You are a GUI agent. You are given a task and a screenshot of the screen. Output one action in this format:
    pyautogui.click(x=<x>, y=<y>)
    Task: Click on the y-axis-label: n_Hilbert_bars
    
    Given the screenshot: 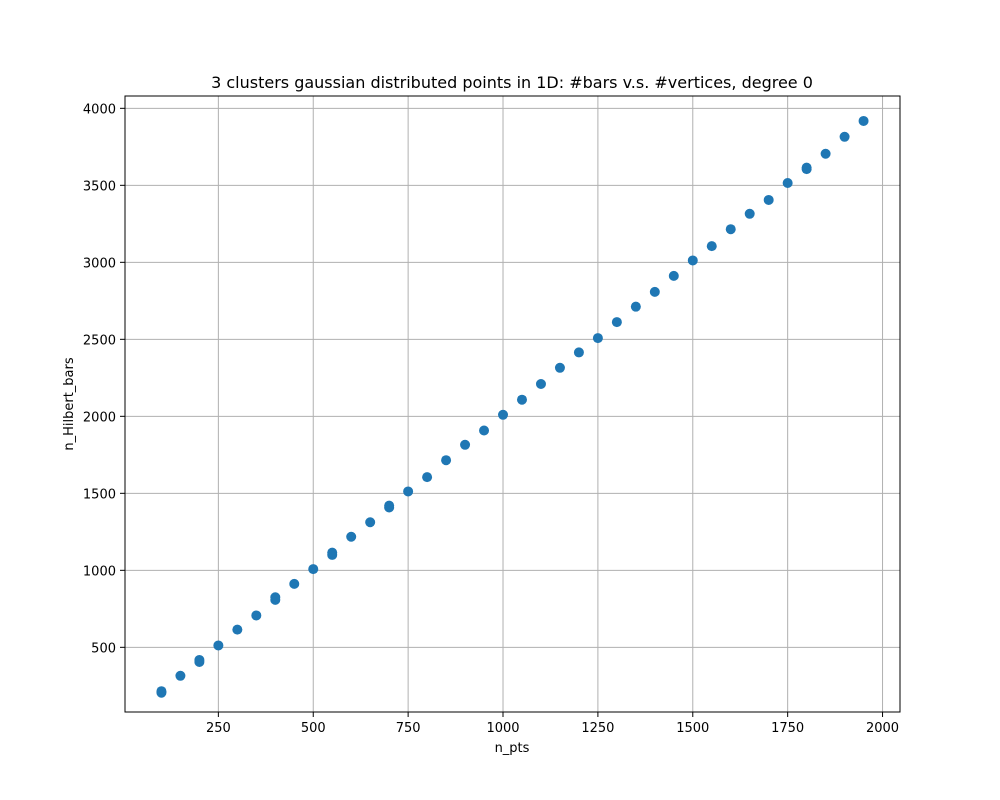 What is the action you would take?
    pyautogui.click(x=69, y=403)
    